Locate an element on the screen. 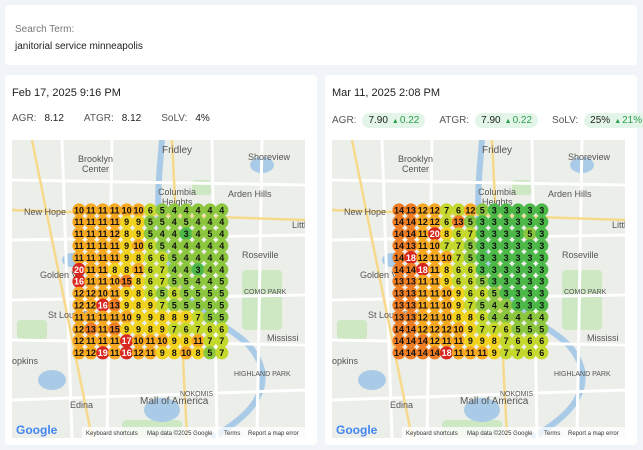 The image size is (643, 450). metric-change: ▲0.22 is located at coordinates (518, 120).